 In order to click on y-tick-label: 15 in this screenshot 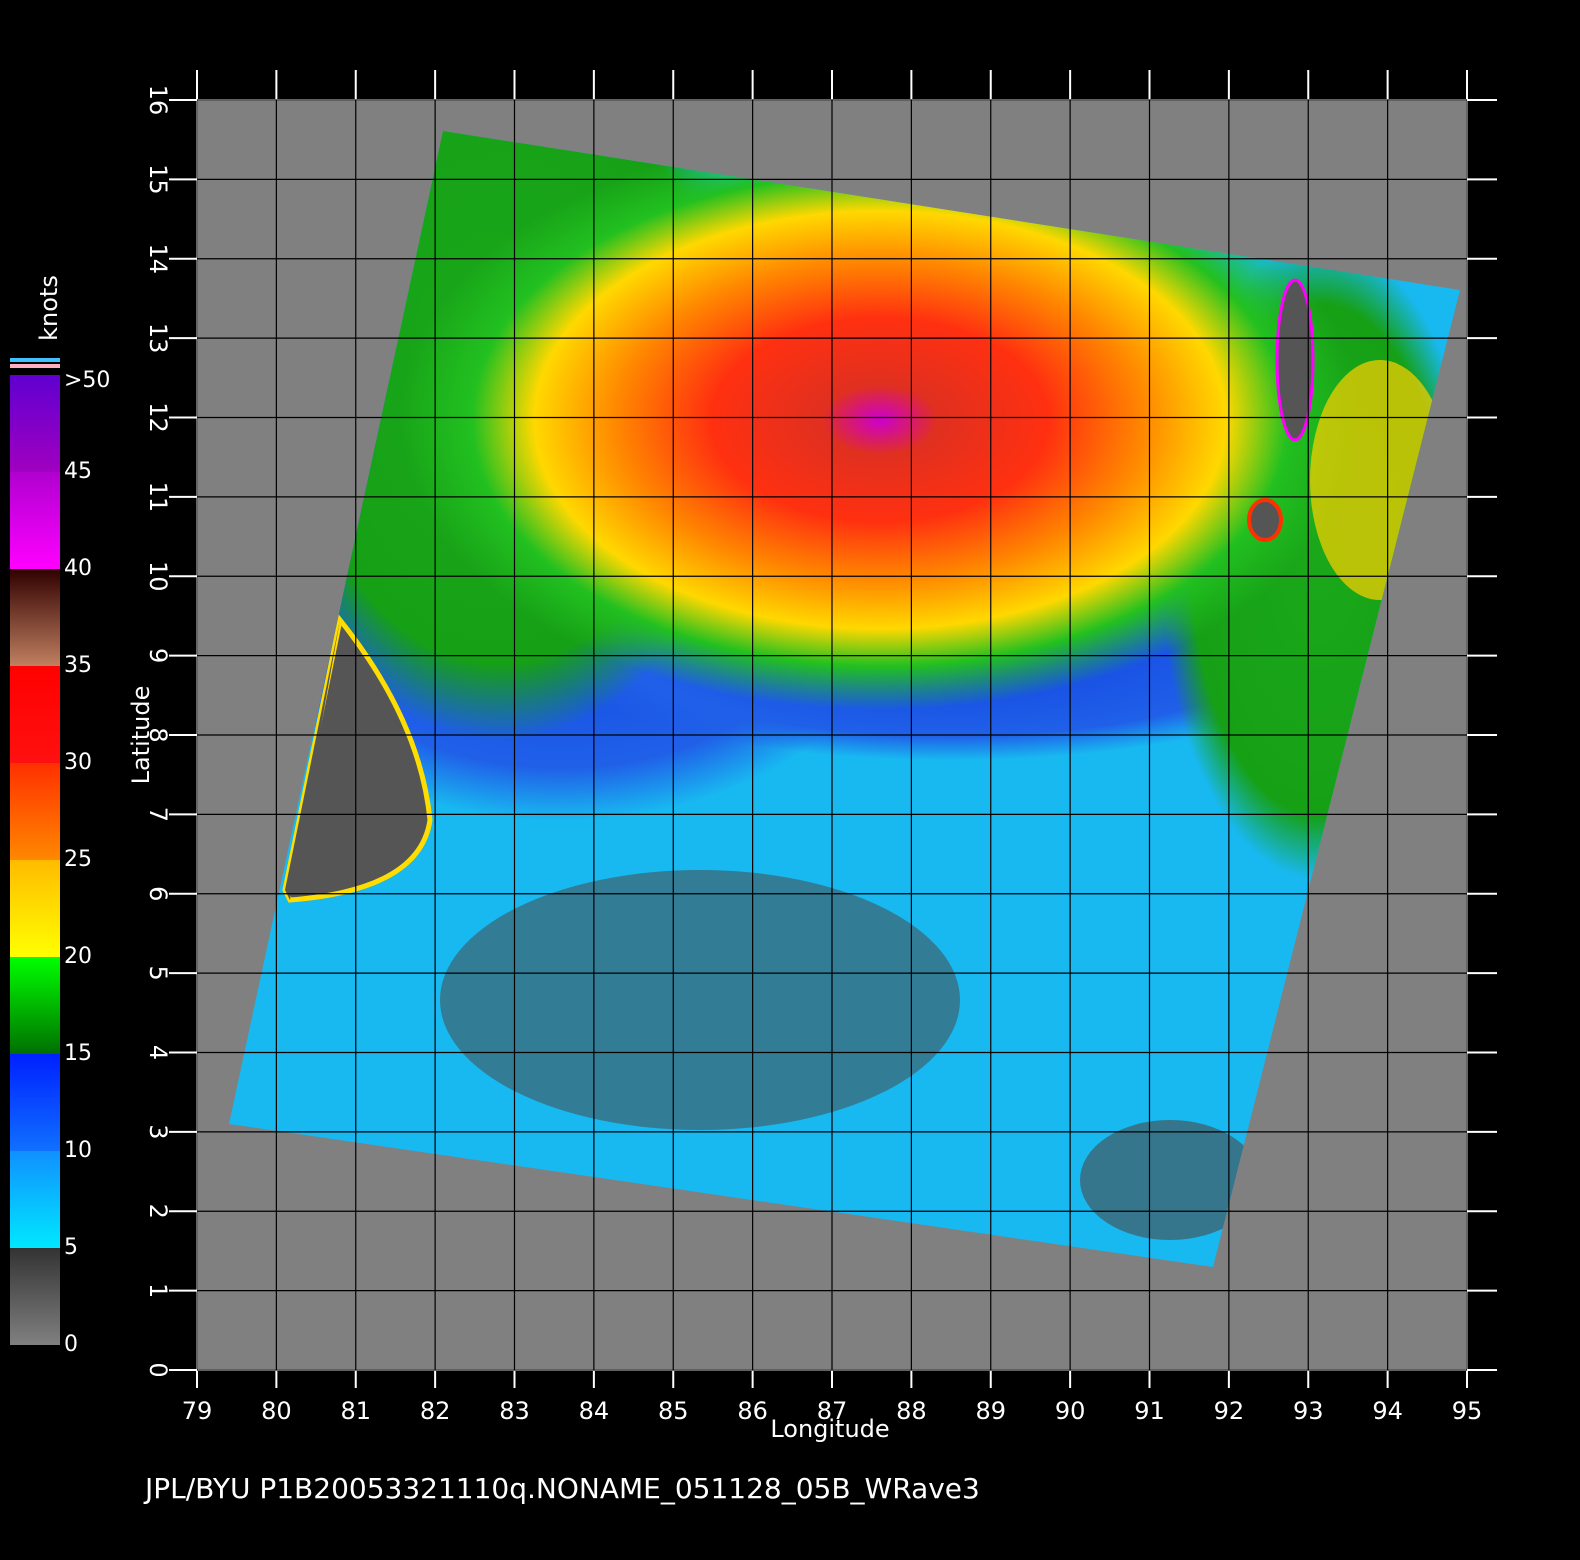, I will do `click(158, 179)`.